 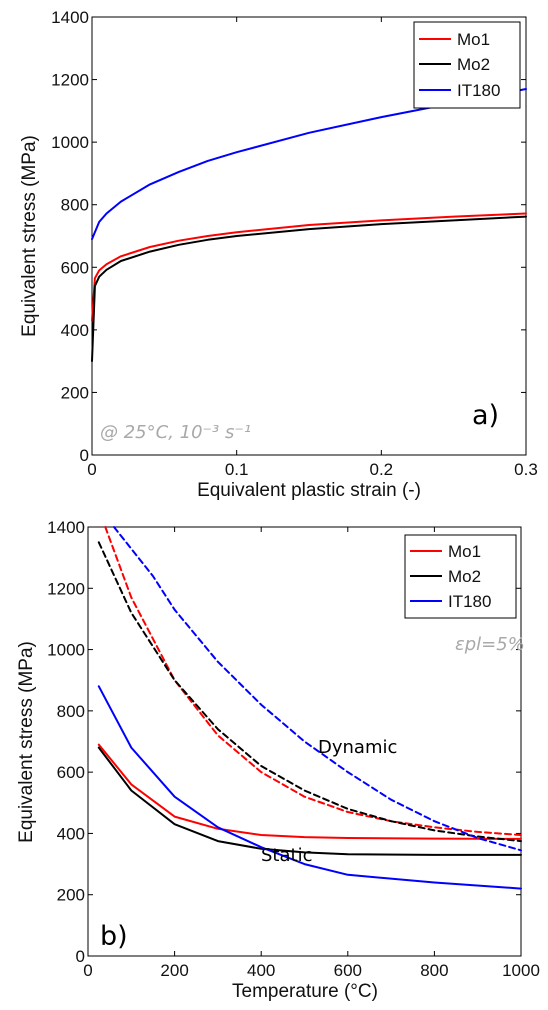 What do you see at coordinates (348, 970) in the screenshot?
I see `x-tick-label: 600` at bounding box center [348, 970].